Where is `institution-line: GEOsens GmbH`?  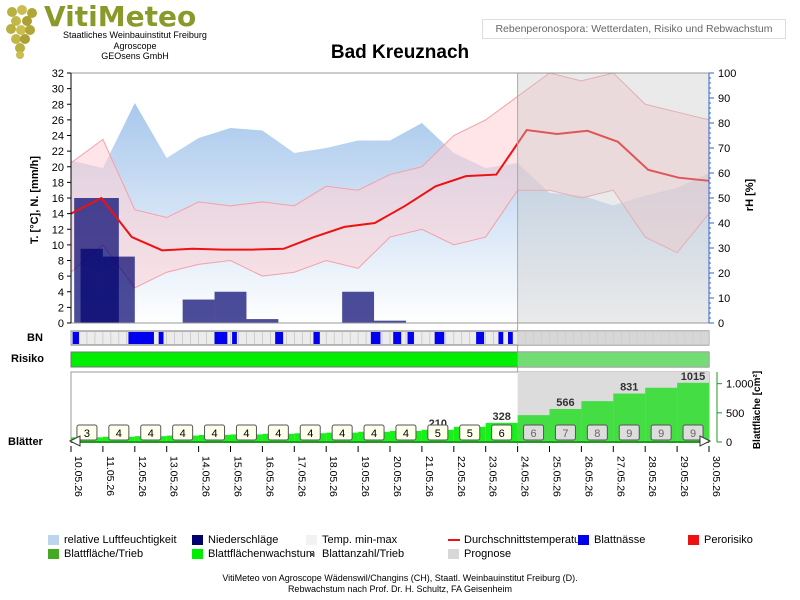 institution-line: GEOsens GmbH is located at coordinates (135, 56).